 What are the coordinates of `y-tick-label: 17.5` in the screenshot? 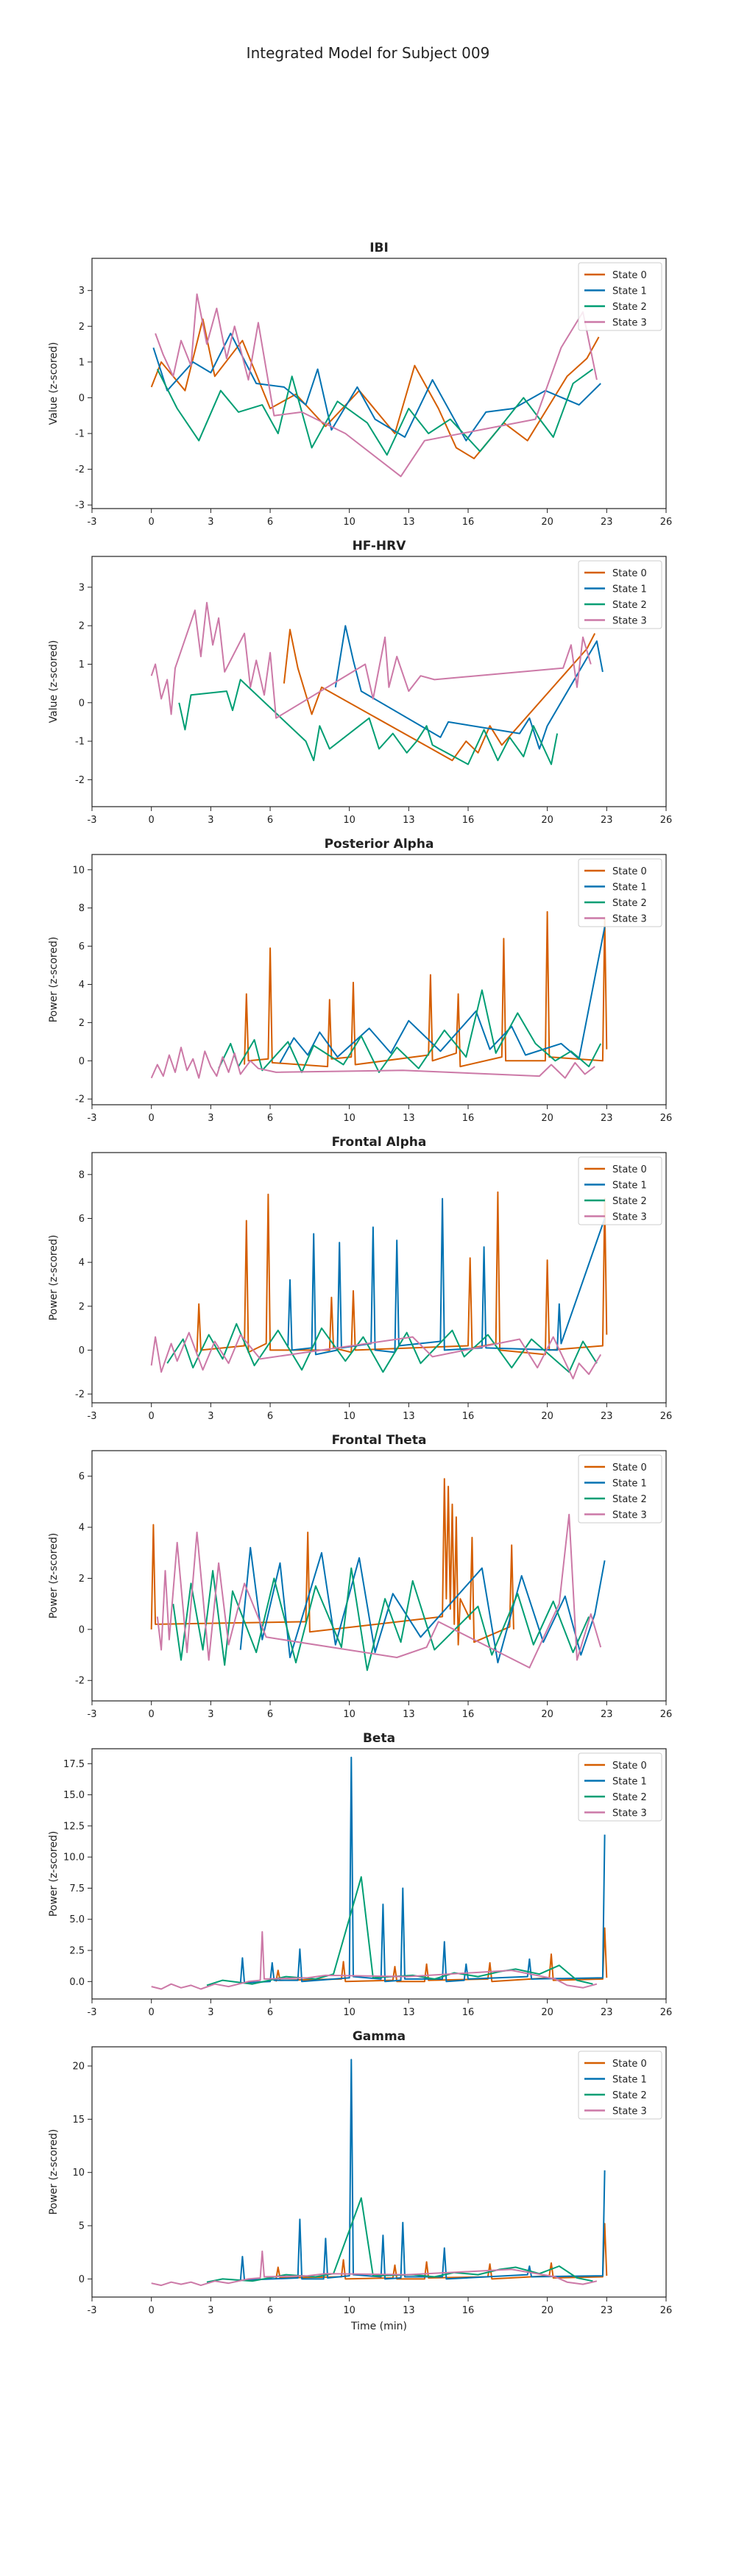 It's located at (74, 1764).